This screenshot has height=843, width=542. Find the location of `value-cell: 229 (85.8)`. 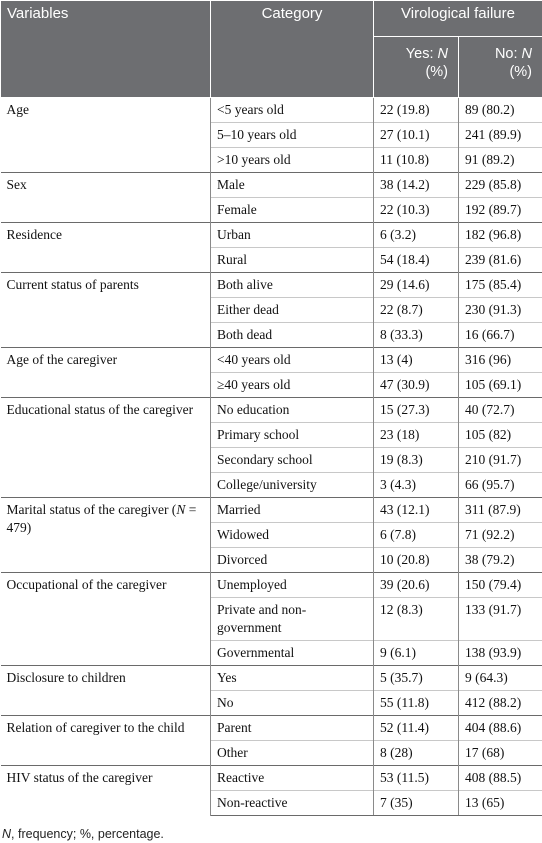

value-cell: 229 (85.8) is located at coordinates (499, 185).